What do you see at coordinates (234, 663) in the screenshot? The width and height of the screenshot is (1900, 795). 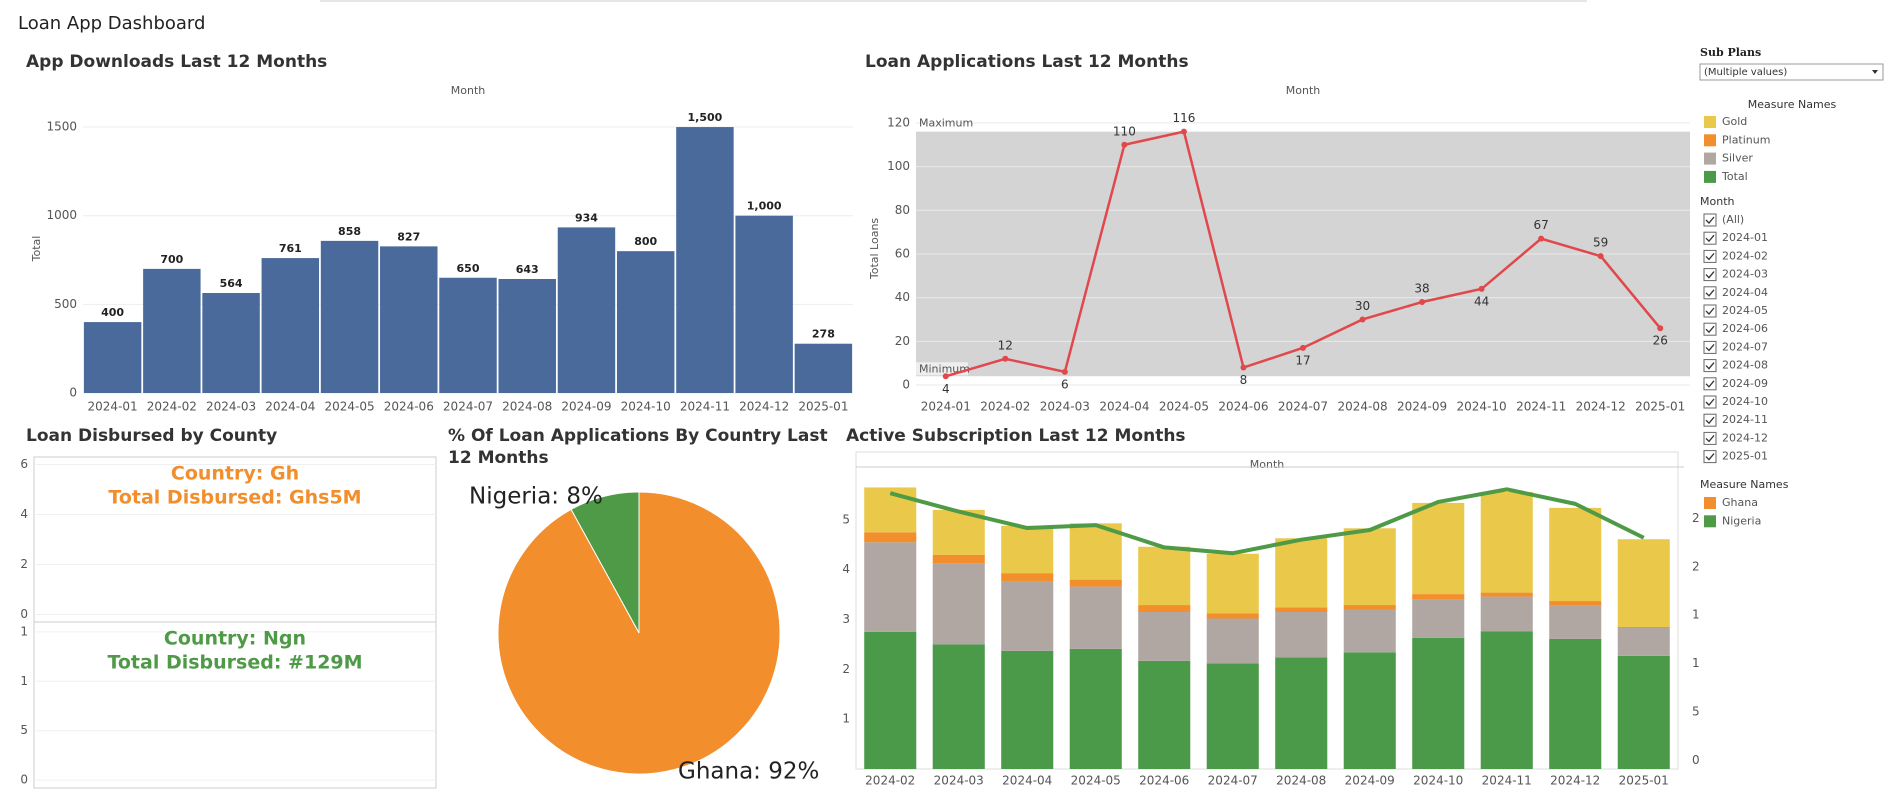 I see `panel-text: Total Disbursed: #129M` at bounding box center [234, 663].